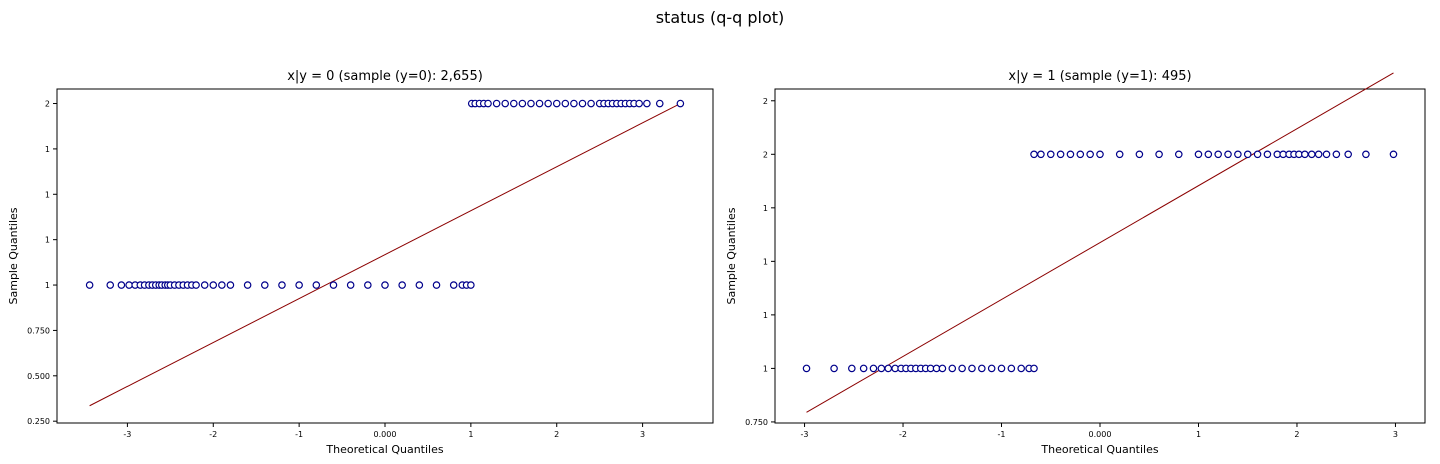  I want to click on y-tick-label: 0.750, so click(756, 422).